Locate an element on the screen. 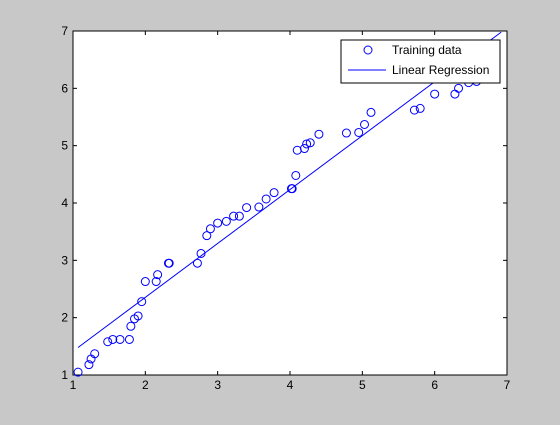 The width and height of the screenshot is (560, 425). x-tick-label: 5 is located at coordinates (362, 385).